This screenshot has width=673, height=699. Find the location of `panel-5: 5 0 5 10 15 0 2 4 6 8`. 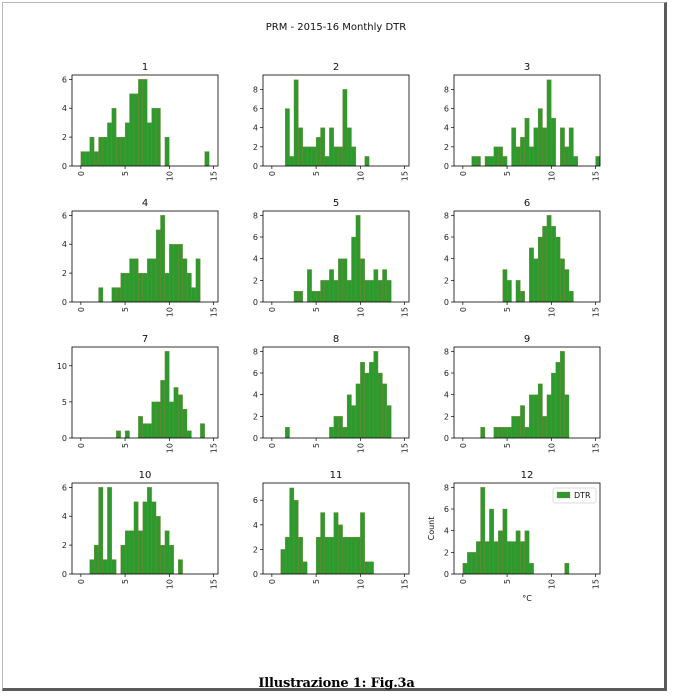

panel-5: 5 0 5 10 15 0 2 4 6 8 is located at coordinates (331, 257).